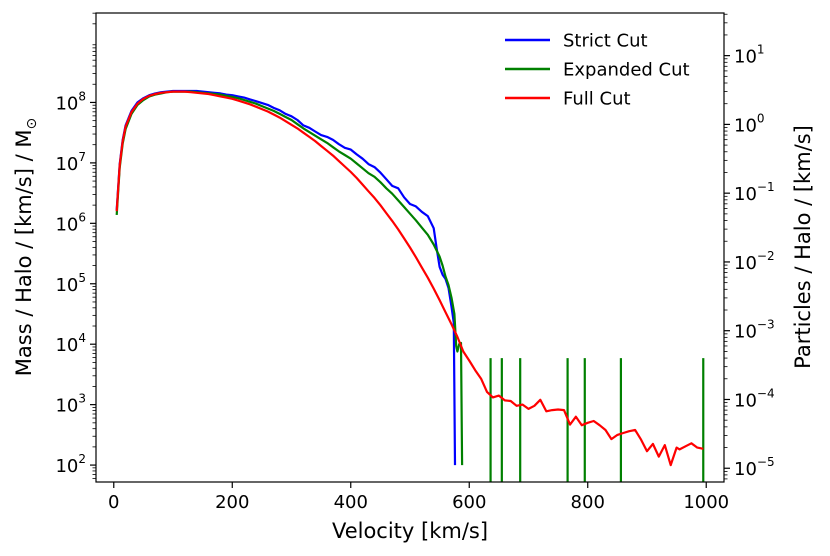 This screenshot has height=556, width=830. Describe the element at coordinates (749, 123) in the screenshot. I see `y-right-tick-label: 10⁰` at that location.